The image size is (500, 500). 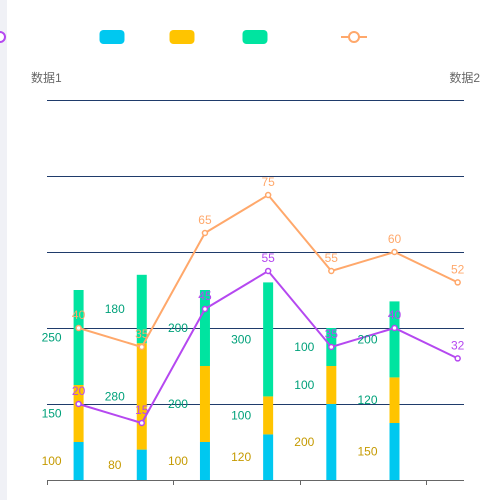 What do you see at coordinates (115, 309) in the screenshot?
I see `bar-value-label: 180` at bounding box center [115, 309].